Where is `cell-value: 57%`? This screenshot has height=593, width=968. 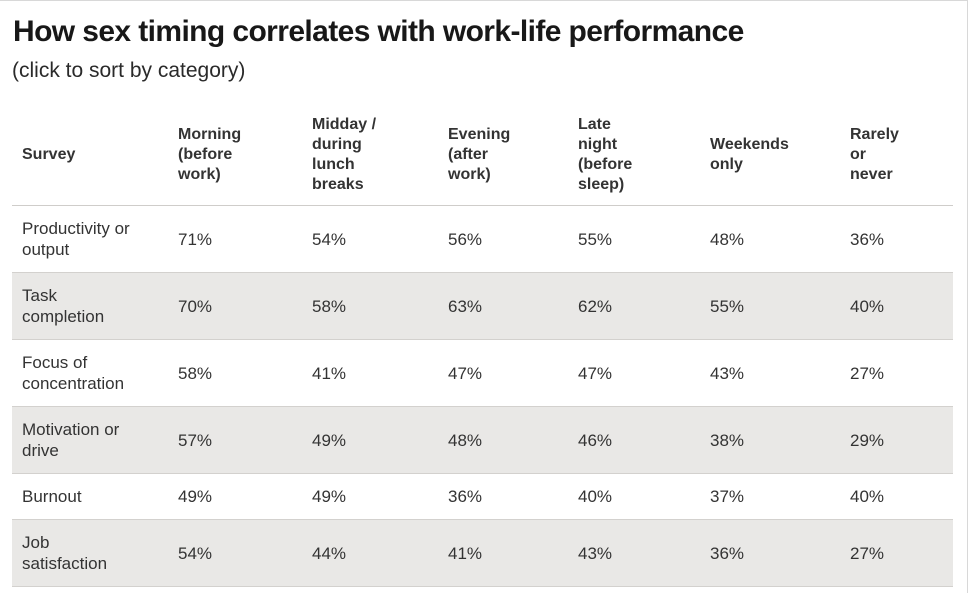
cell-value: 57% is located at coordinates (235, 440).